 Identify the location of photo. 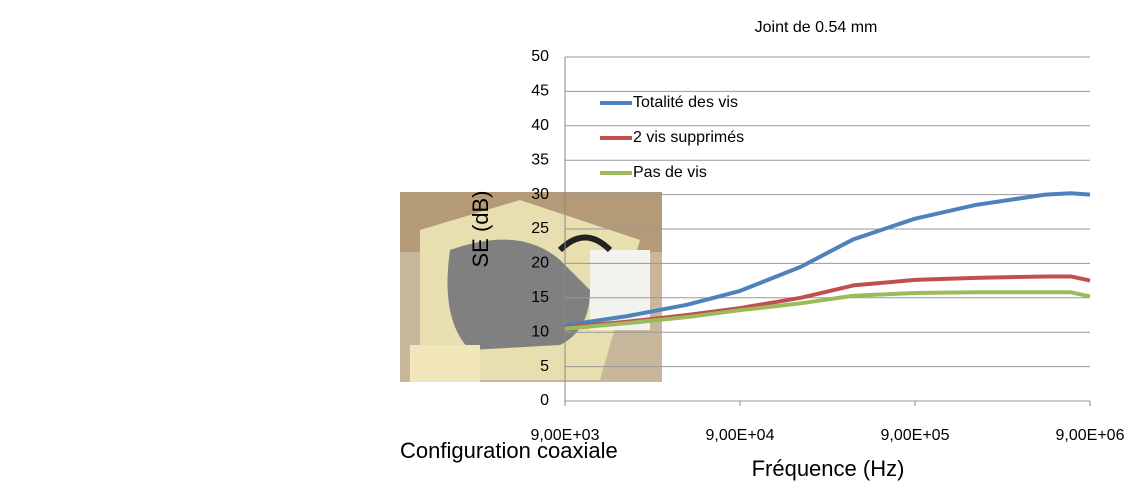
(531, 287).